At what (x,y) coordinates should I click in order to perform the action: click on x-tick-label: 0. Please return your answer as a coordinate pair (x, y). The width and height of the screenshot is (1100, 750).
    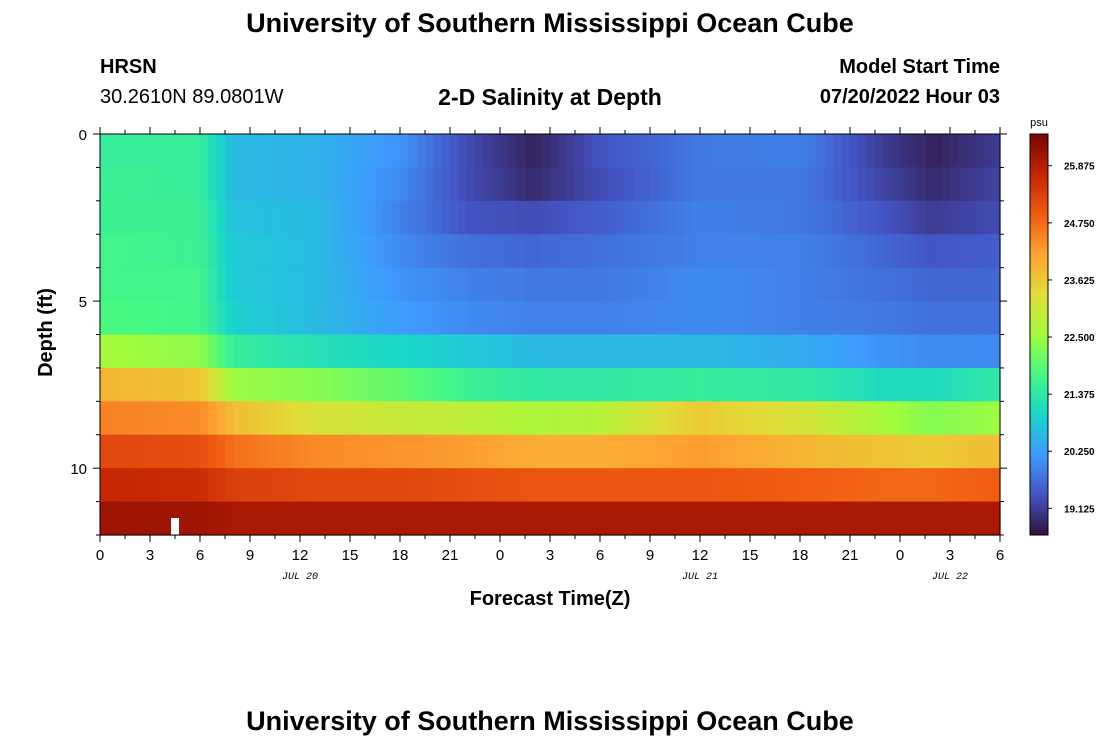
    Looking at the image, I should click on (500, 555).